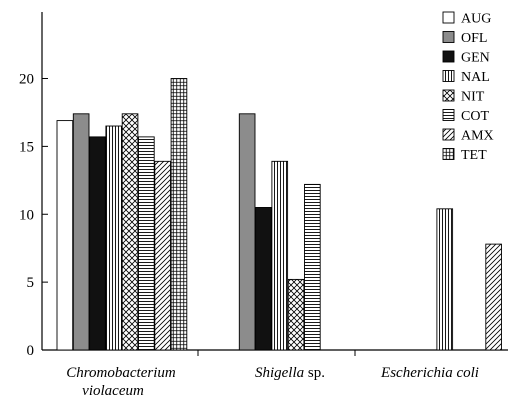 Image resolution: width=510 pixels, height=397 pixels. What do you see at coordinates (448, 37) in the screenshot?
I see `legend-swatch-ofl` at bounding box center [448, 37].